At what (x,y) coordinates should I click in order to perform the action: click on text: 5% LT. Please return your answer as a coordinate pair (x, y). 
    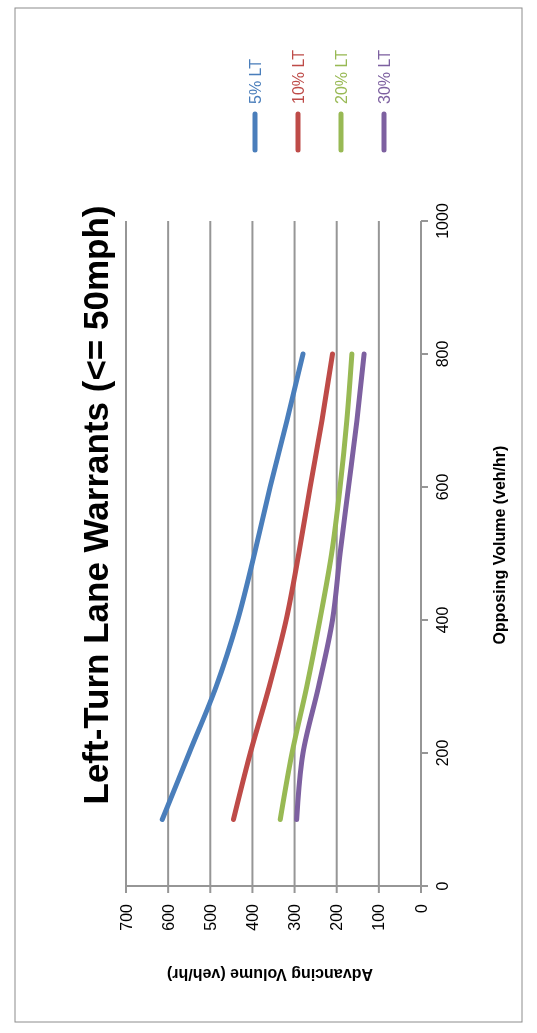
    Looking at the image, I should click on (255, 81).